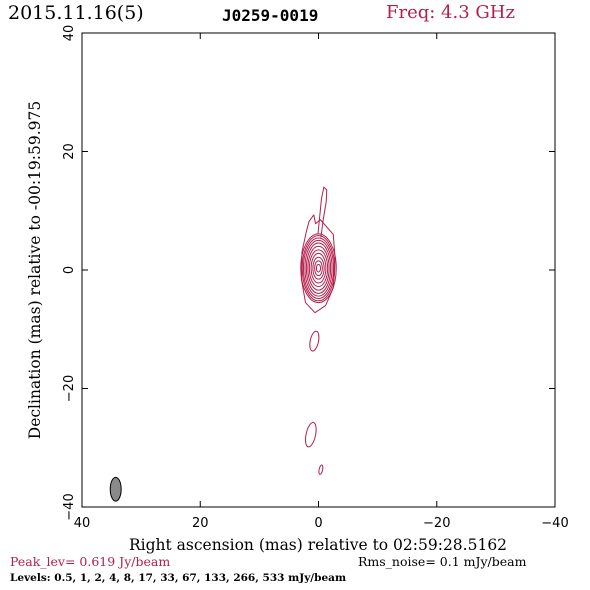 This screenshot has width=590, height=590. Describe the element at coordinates (69, 506) in the screenshot. I see `y-tick-label: −40` at that location.